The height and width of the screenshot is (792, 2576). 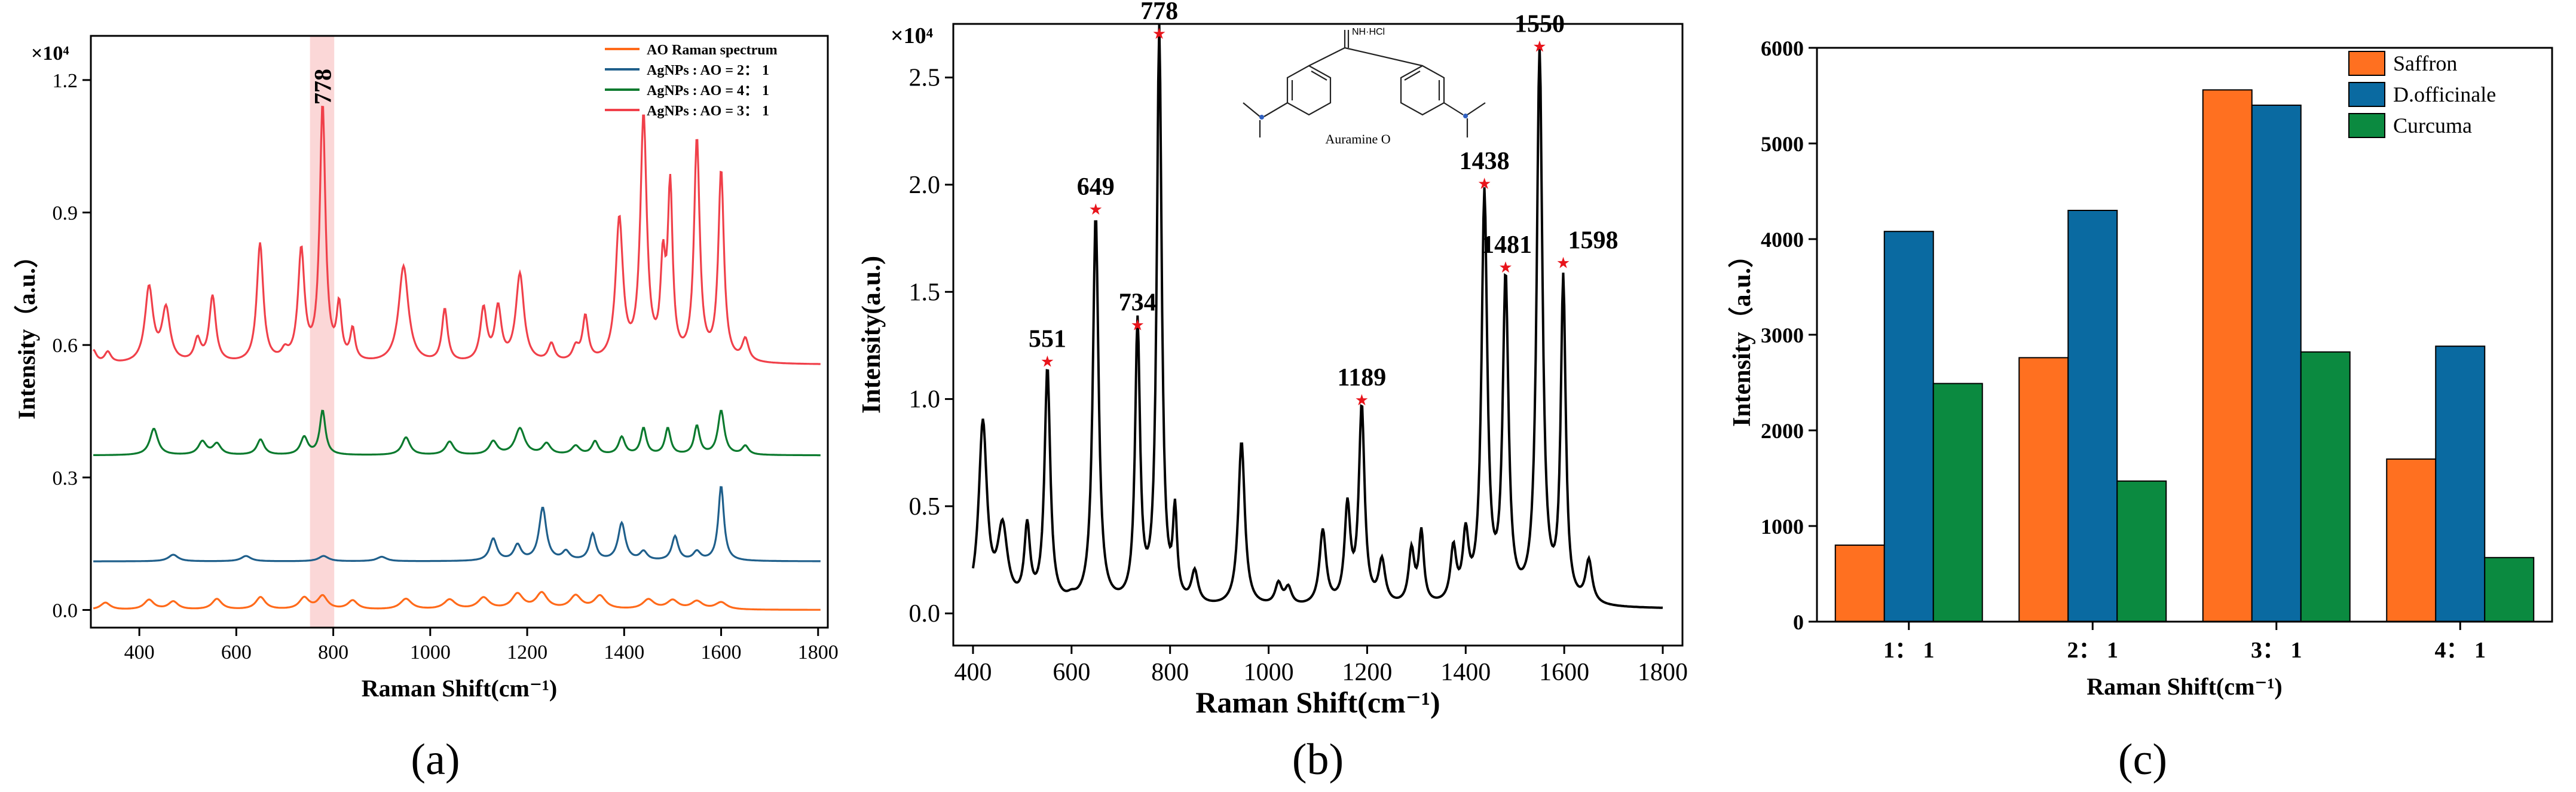 I want to click on x-tick-label: 4： 1, so click(x=2460, y=651).